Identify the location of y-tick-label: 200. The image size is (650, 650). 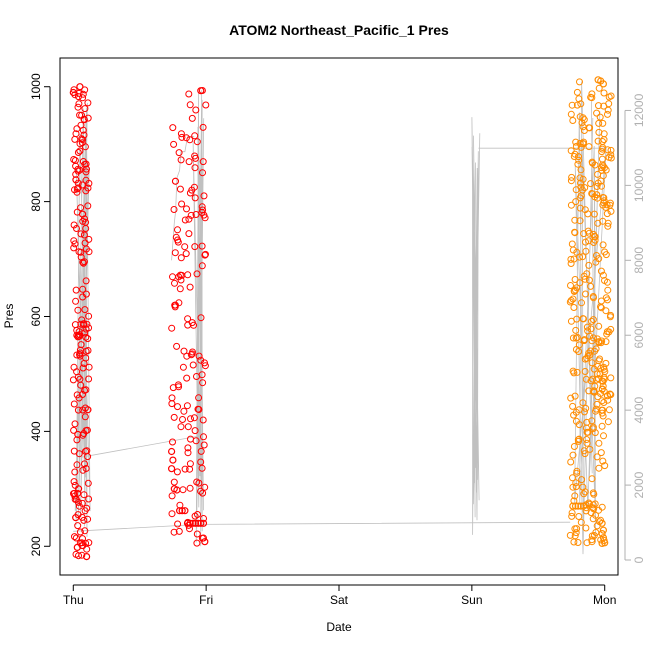
(36, 546).